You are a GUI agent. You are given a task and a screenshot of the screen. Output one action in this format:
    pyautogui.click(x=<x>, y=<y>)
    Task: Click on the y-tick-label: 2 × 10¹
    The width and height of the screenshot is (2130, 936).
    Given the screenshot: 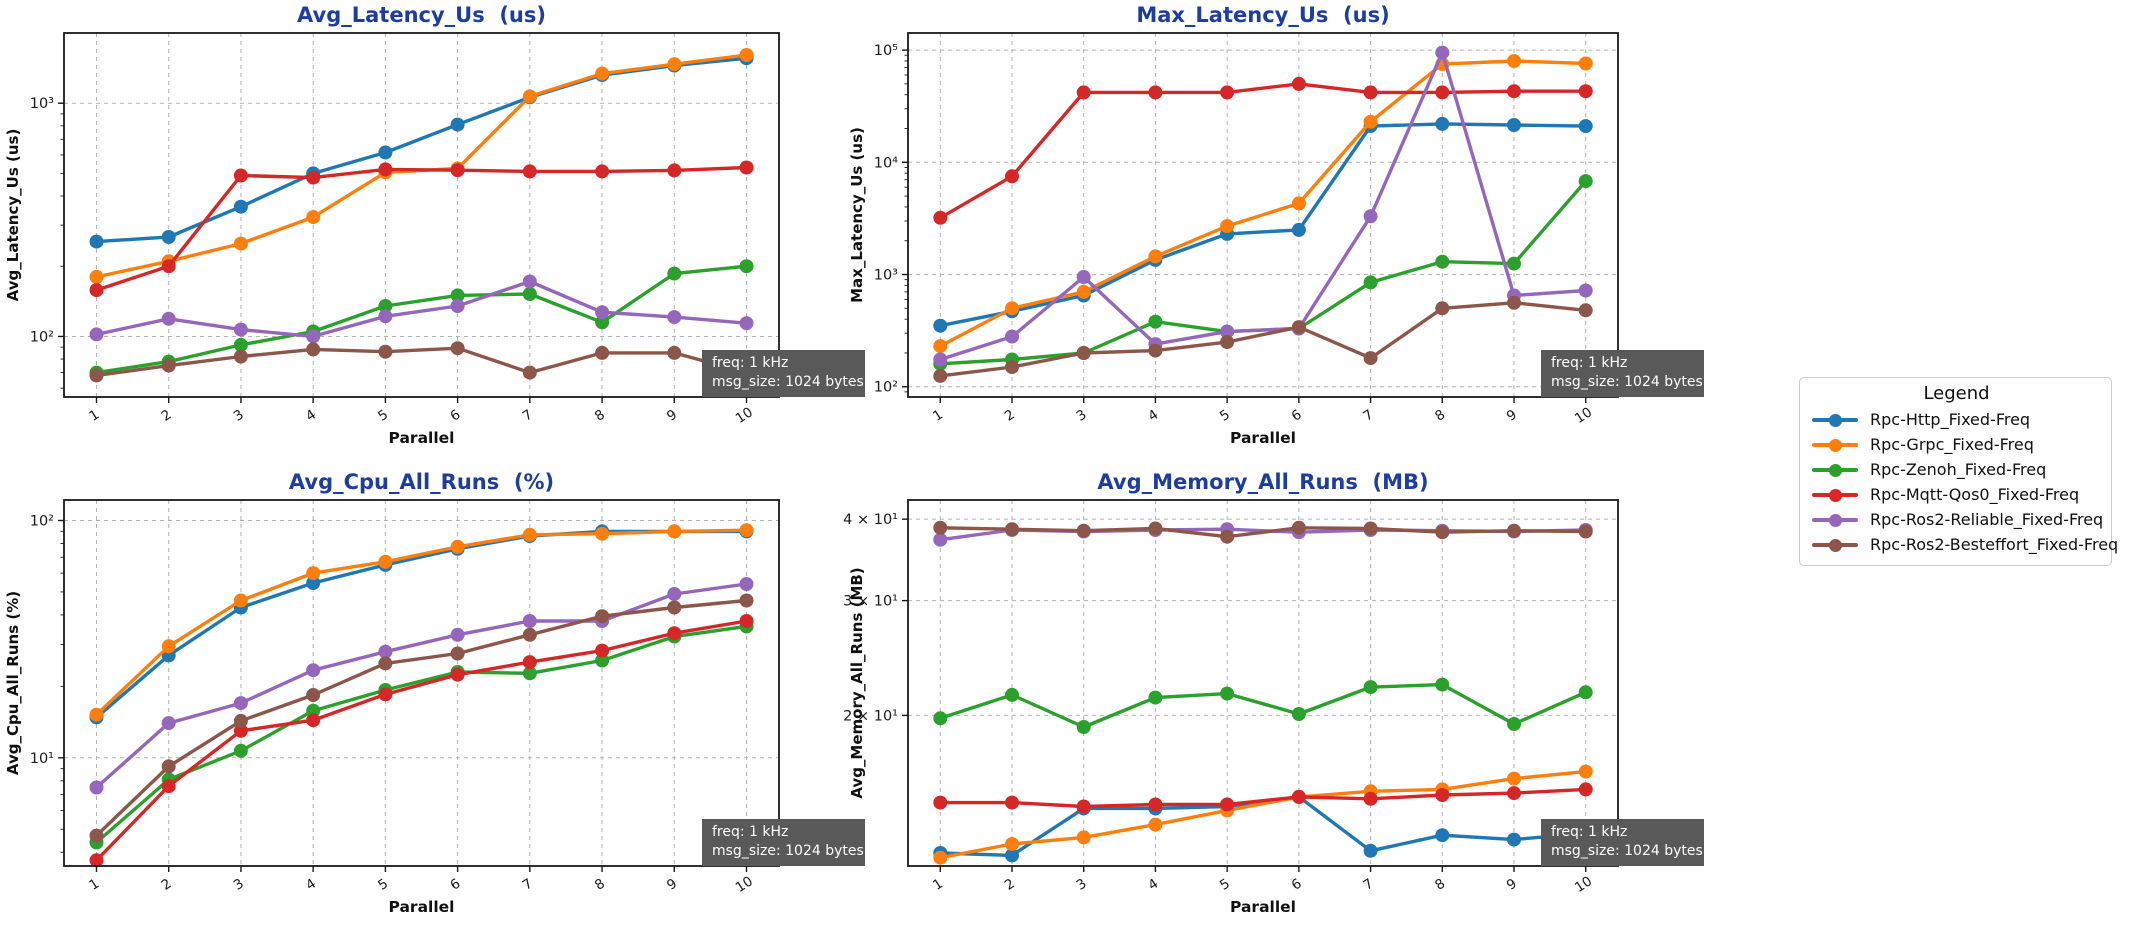 What is the action you would take?
    pyautogui.click(x=870, y=716)
    